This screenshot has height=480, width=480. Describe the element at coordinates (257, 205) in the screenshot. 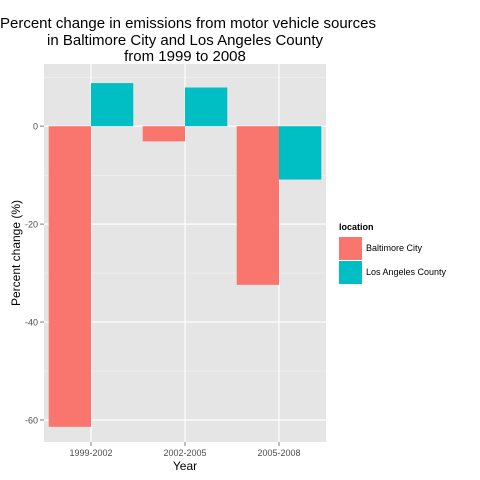

I see `bar-baltimore-city-2005-2008` at that location.